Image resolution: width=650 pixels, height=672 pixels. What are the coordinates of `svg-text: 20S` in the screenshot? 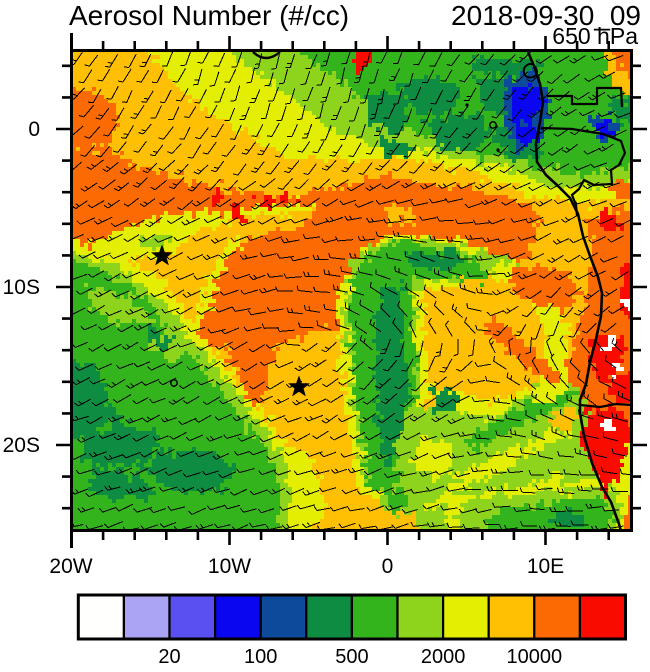 It's located at (21, 445).